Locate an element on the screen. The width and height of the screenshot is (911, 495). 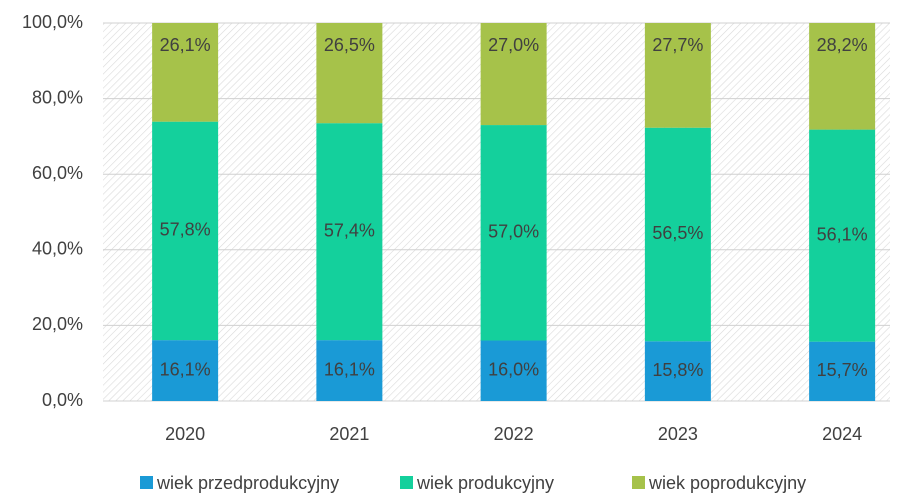
data-label: 27,0% is located at coordinates (513, 45).